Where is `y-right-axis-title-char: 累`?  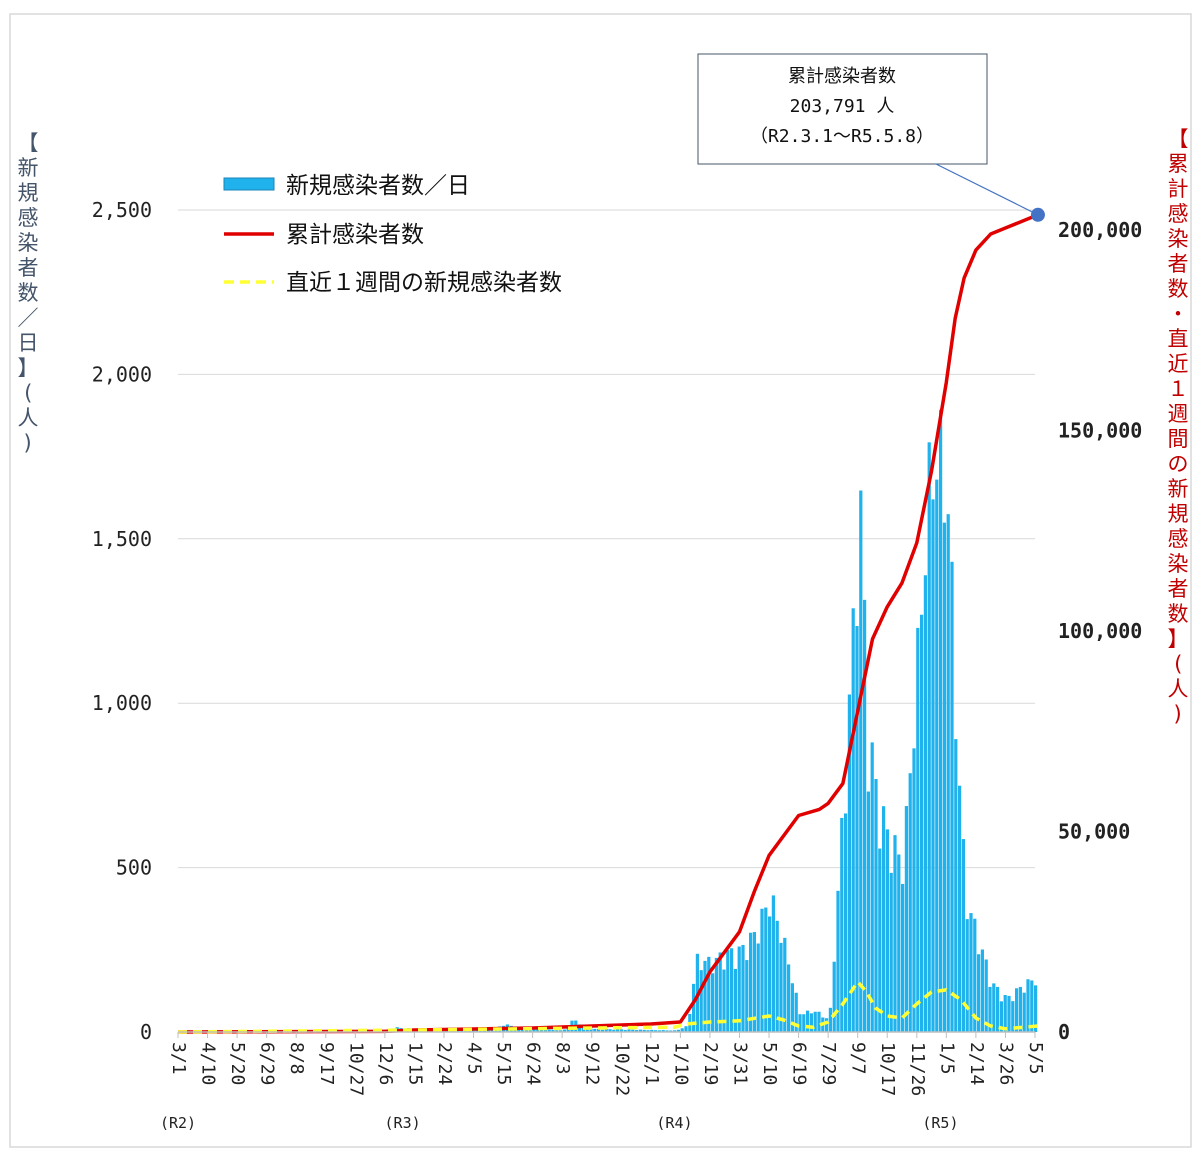 y-right-axis-title-char: 累 is located at coordinates (1178, 164).